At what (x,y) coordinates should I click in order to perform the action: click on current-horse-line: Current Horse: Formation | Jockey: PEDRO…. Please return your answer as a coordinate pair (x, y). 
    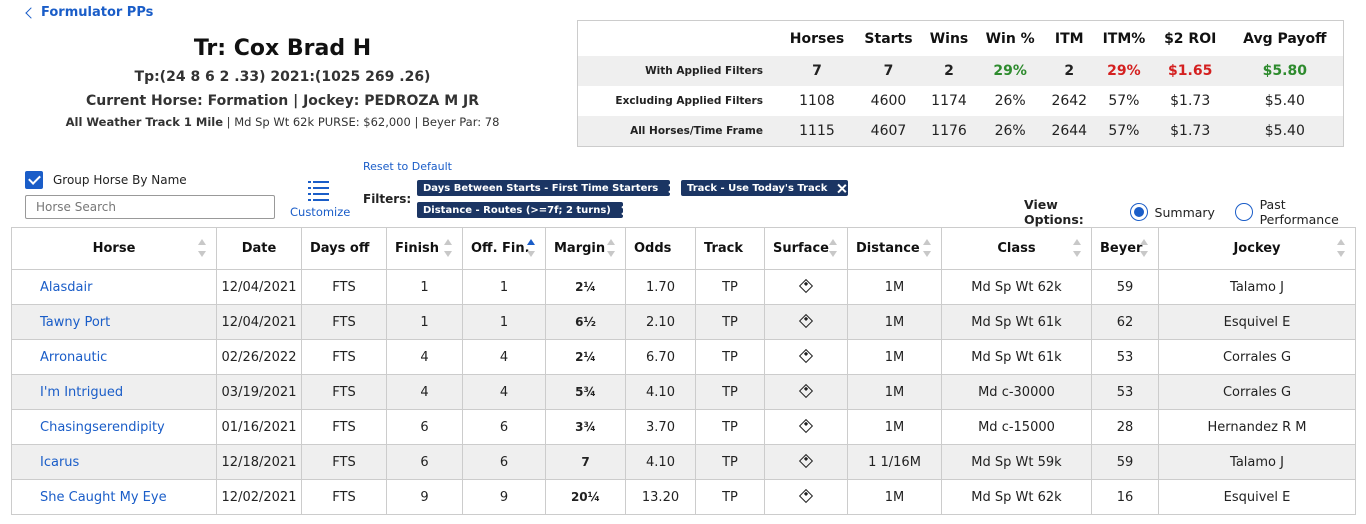
    Looking at the image, I should click on (282, 101).